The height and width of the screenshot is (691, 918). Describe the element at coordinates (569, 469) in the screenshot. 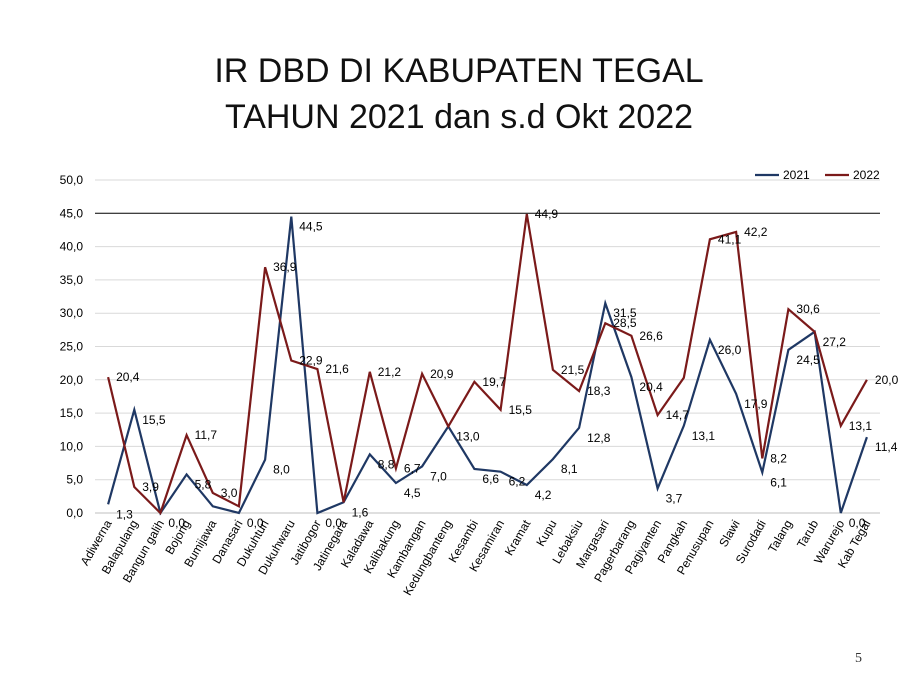

I see `data-label-2021: 8,1` at that location.